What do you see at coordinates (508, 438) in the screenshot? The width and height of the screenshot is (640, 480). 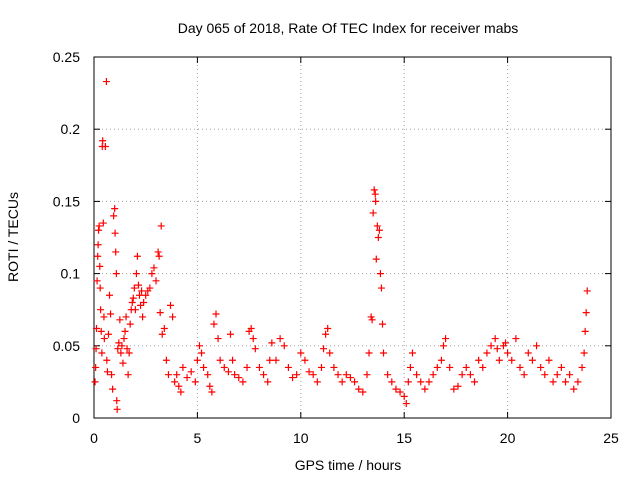 I see `x-tick-label: 20` at bounding box center [508, 438].